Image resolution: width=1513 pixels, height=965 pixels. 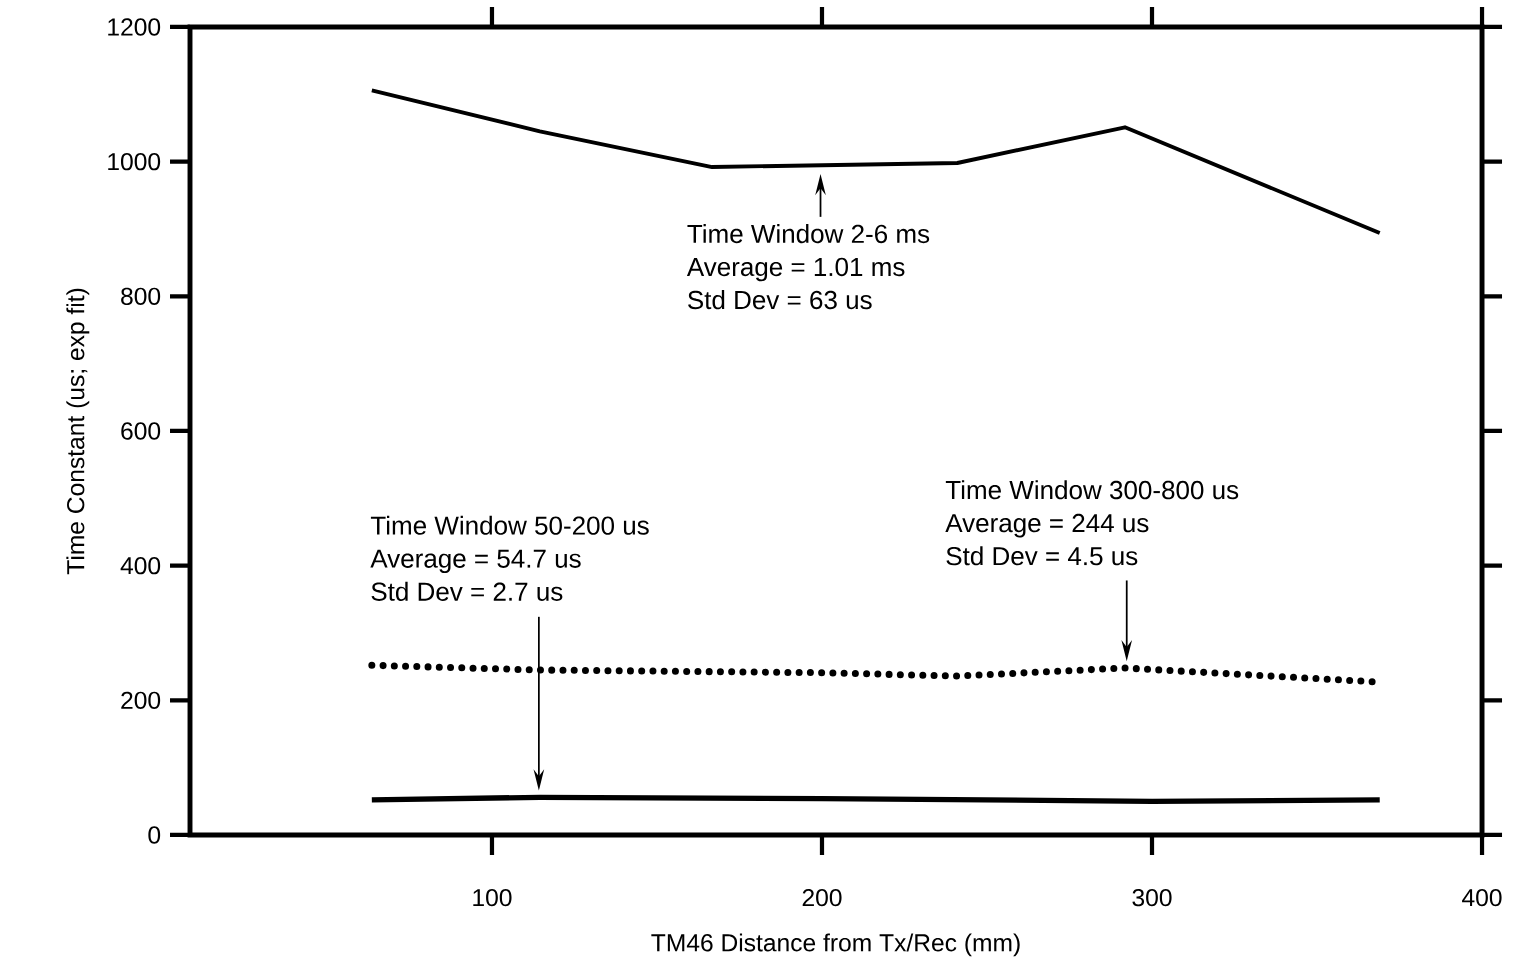 What do you see at coordinates (140, 566) in the screenshot?
I see `y-tick-label: 400` at bounding box center [140, 566].